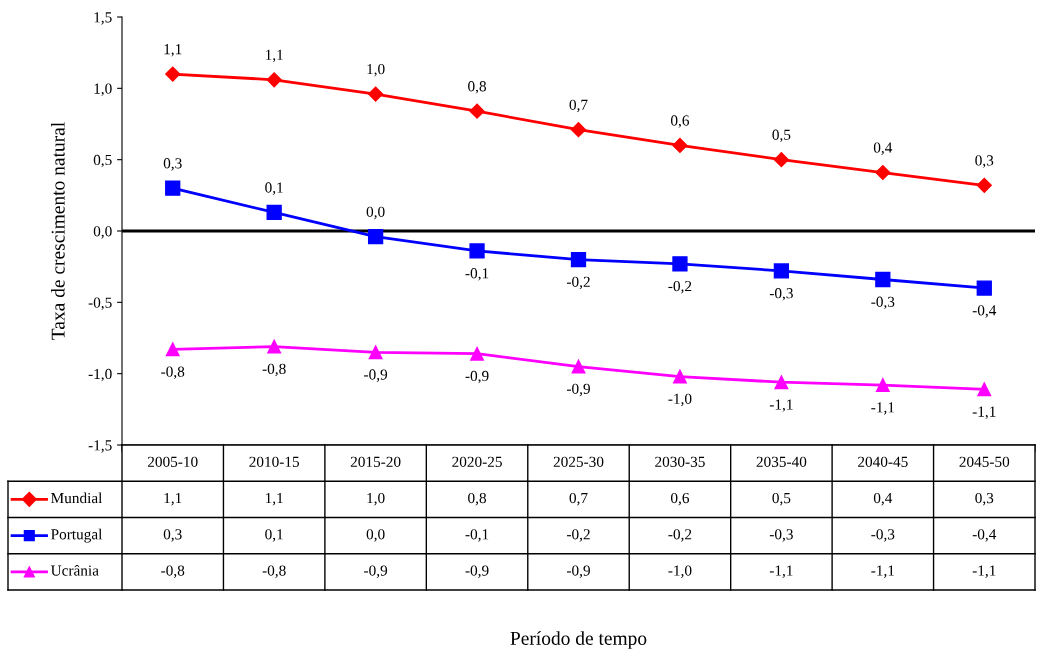  Describe the element at coordinates (680, 461) in the screenshot. I see `x-tick-label: 2030-35` at that location.